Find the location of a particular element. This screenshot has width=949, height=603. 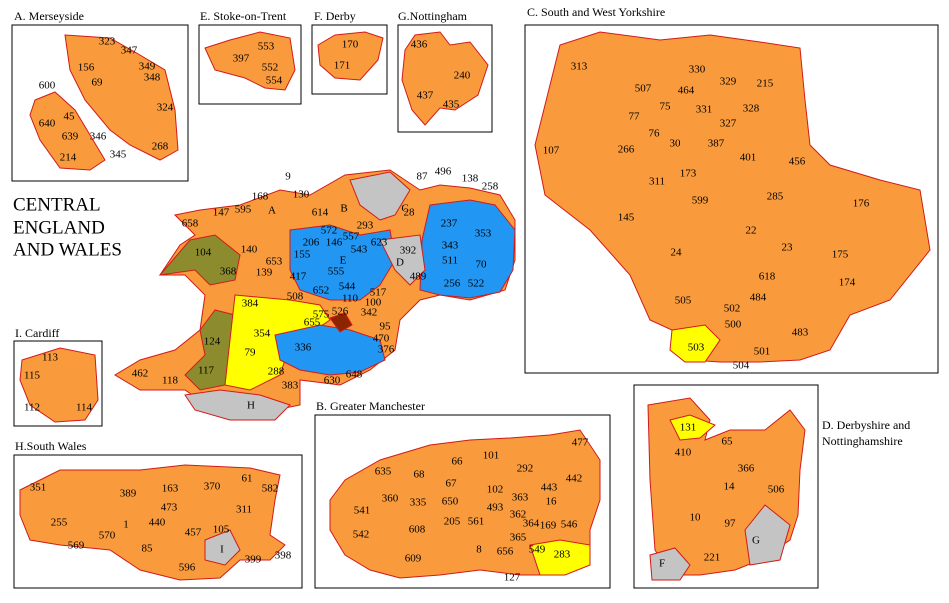

region-label: 653 is located at coordinates (274, 262).